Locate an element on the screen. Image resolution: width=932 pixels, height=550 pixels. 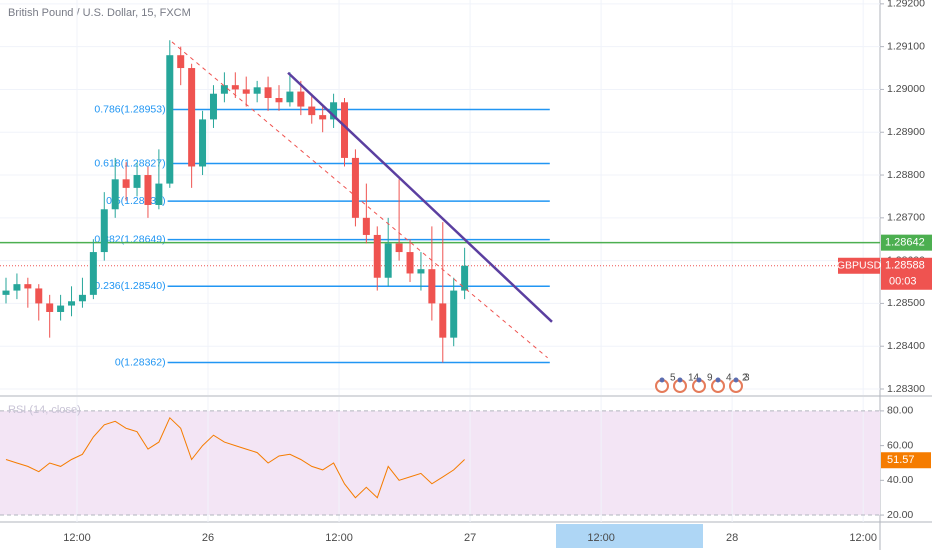
rsi-tick-label: 80.00 is located at coordinates (900, 411).